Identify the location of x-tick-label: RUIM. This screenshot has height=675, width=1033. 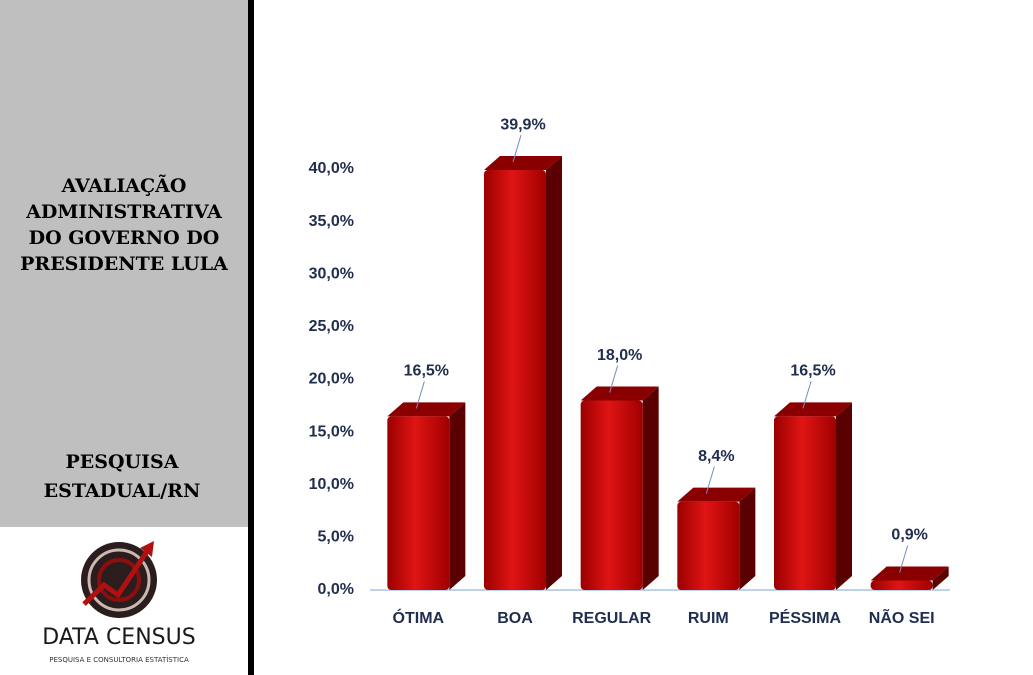
(708, 618).